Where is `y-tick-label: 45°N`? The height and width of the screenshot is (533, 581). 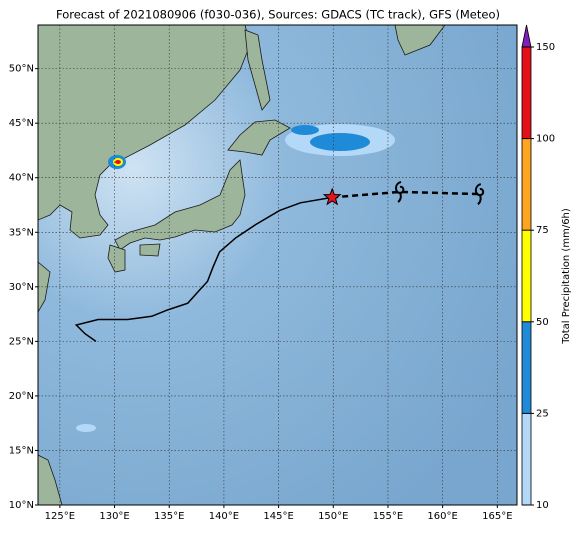
y-tick-label: 45°N is located at coordinates (21, 123).